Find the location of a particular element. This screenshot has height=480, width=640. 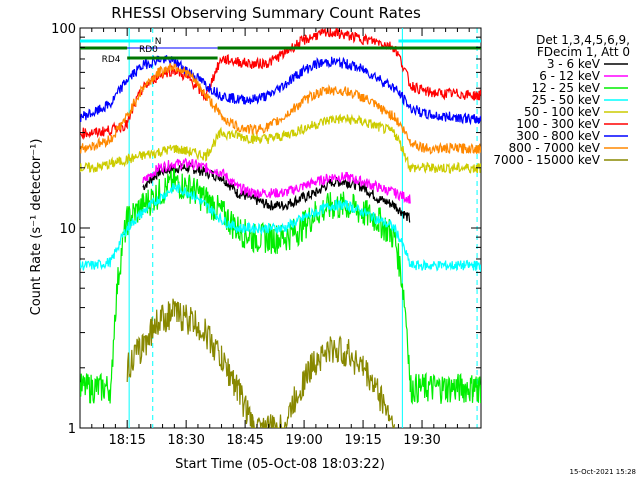

y-tick-label-1: 10 is located at coordinates (67, 229).